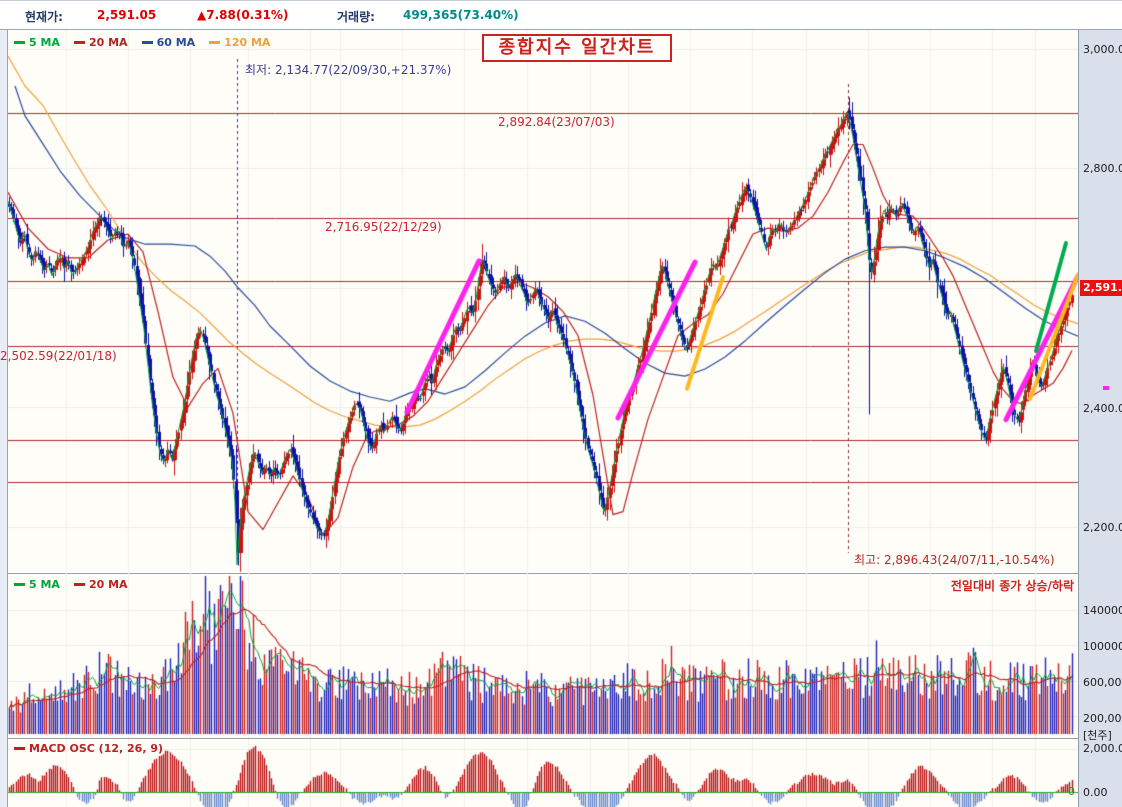 The image size is (1122, 807). What do you see at coordinates (1101, 288) in the screenshot?
I see `current-price-badge: 2,591.05` at bounding box center [1101, 288].